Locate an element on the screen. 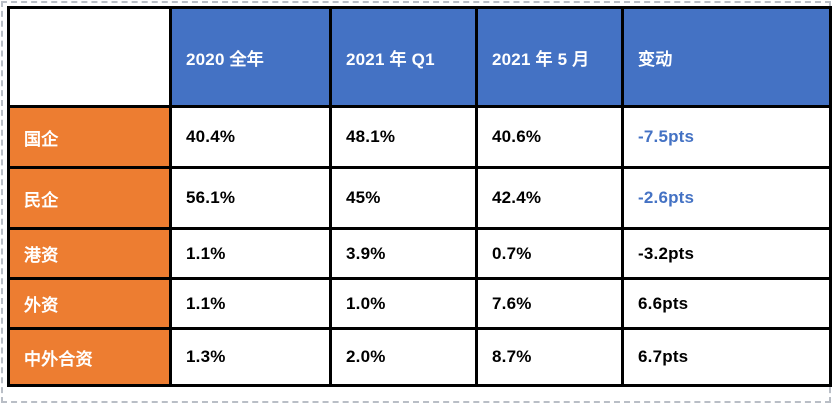 The width and height of the screenshot is (836, 408). cell-soe-change: -7.5pts is located at coordinates (726, 137).